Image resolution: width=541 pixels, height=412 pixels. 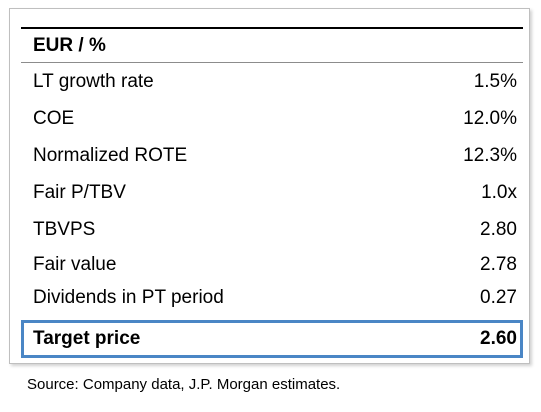 What do you see at coordinates (75, 264) in the screenshot?
I see `row-label: Fair value` at bounding box center [75, 264].